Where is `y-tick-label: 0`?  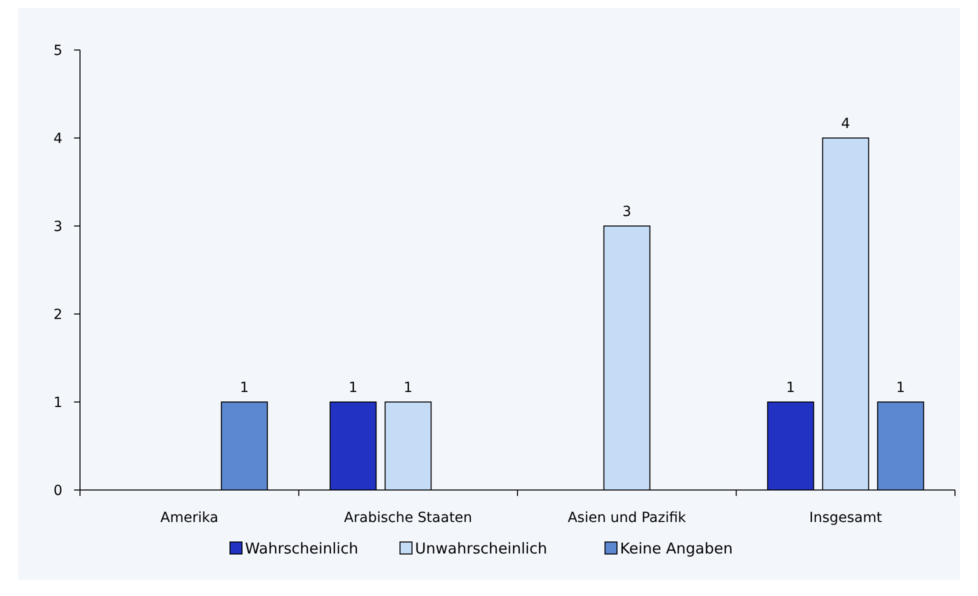
y-tick-label: 0 is located at coordinates (58, 490).